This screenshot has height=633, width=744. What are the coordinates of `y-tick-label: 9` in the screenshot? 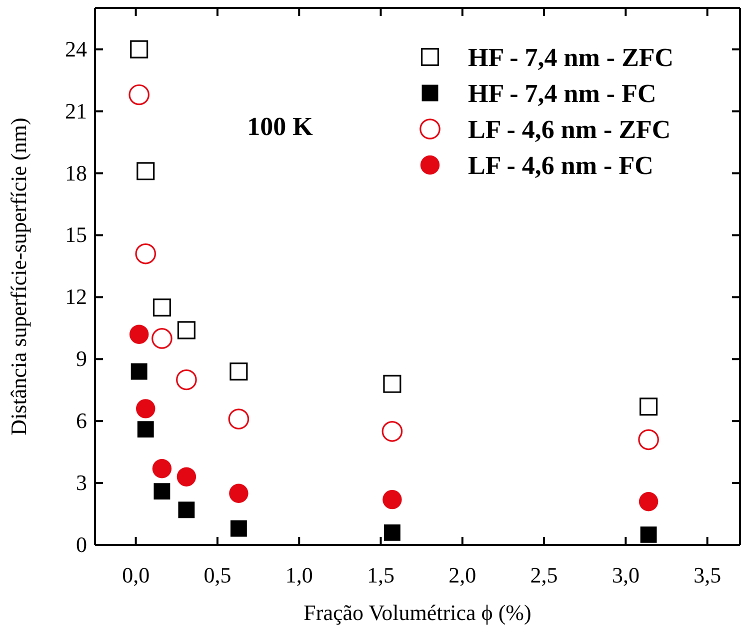 It's located at (81, 359).